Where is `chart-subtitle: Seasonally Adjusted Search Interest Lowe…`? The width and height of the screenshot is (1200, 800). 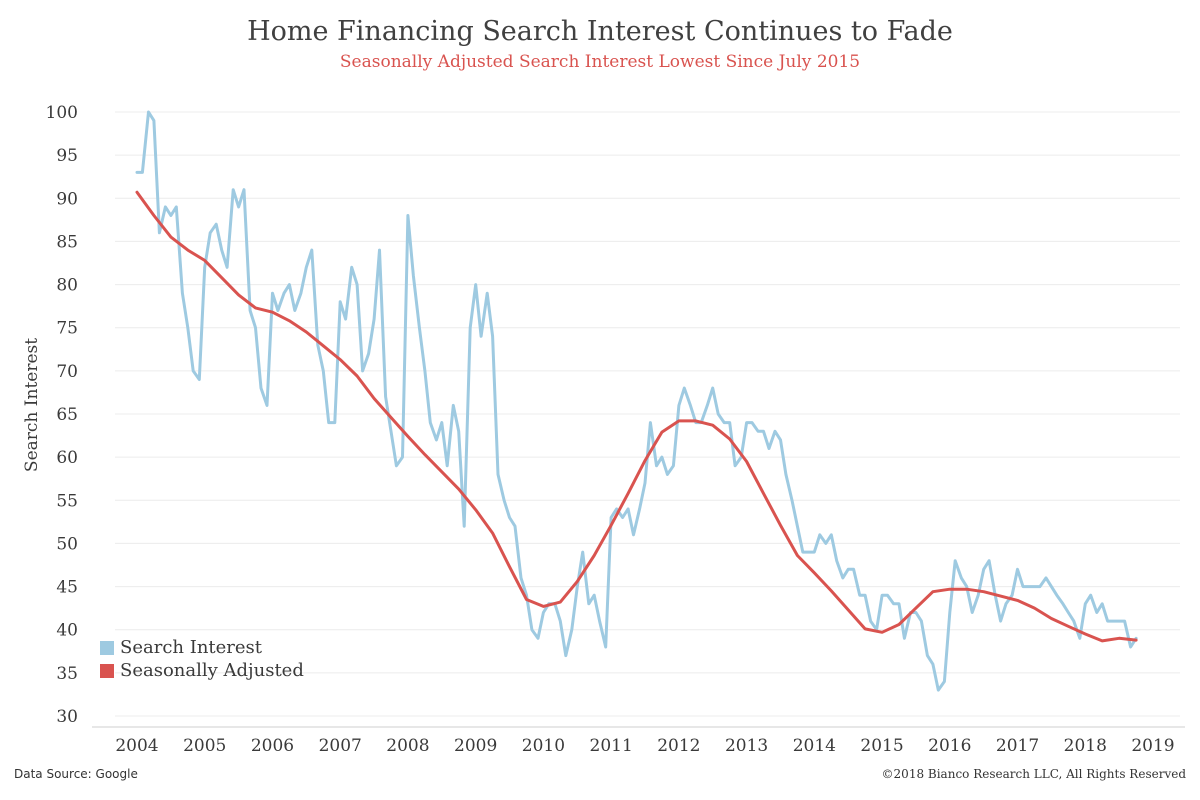
chart-subtitle: Seasonally Adjusted Search Interest Lowe… is located at coordinates (600, 62).